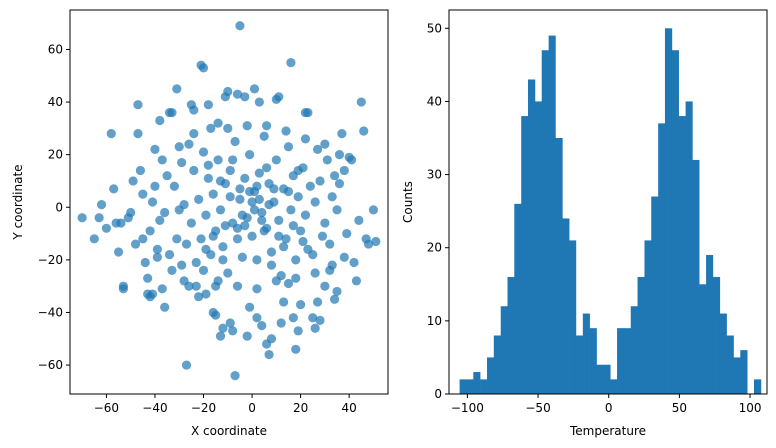  What do you see at coordinates (154, 408) in the screenshot?
I see `scatter-x-tick-label-1: −40` at bounding box center [154, 408].